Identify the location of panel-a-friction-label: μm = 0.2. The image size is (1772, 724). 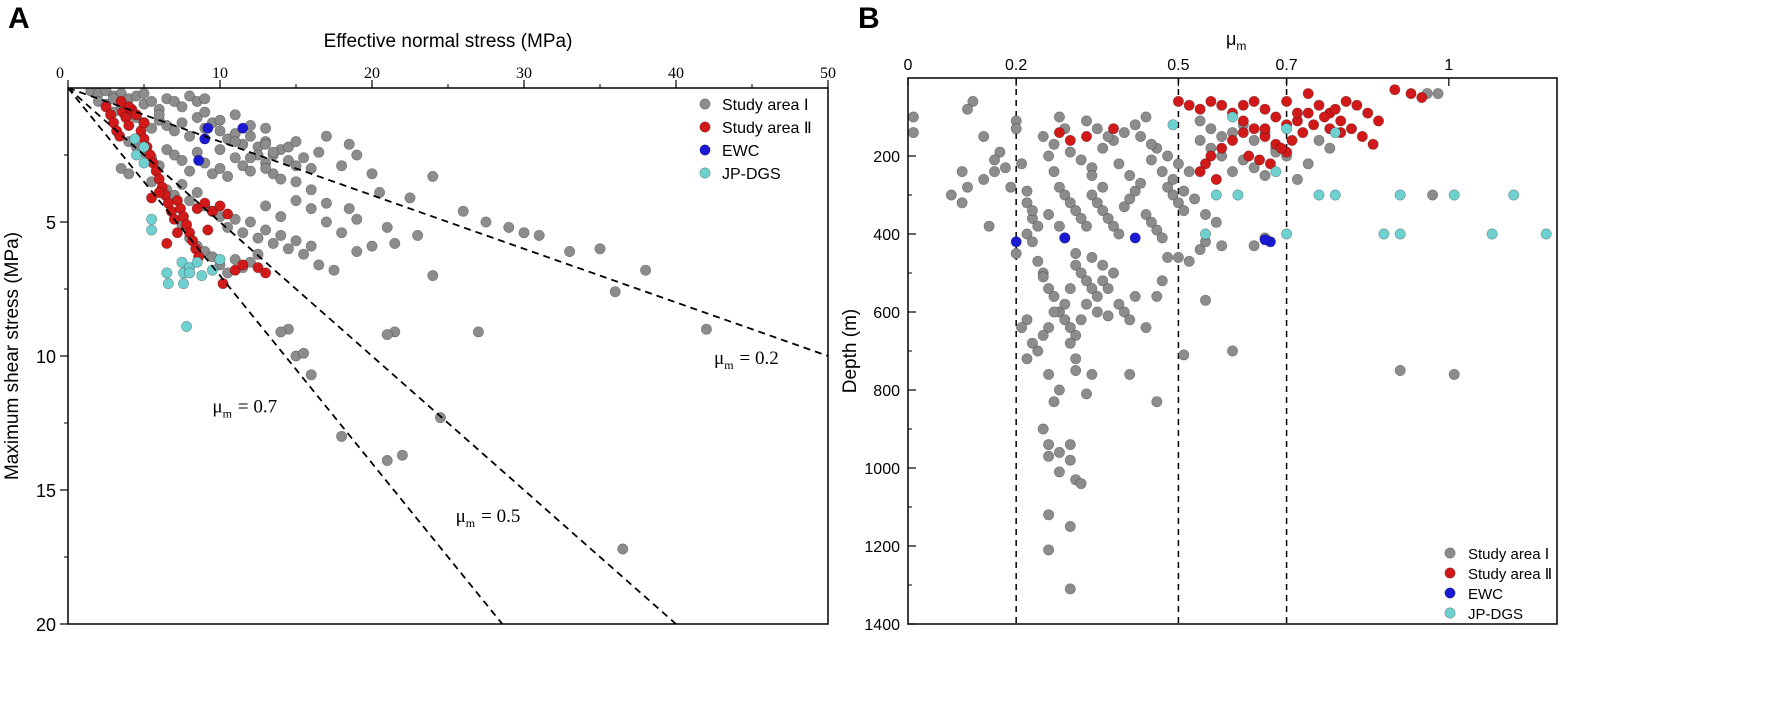
(746, 360).